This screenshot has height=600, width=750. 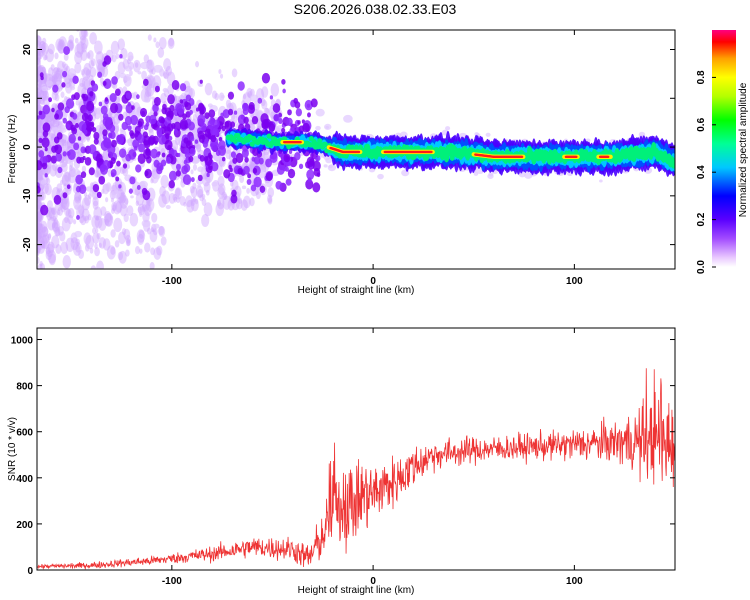 What do you see at coordinates (24, 525) in the screenshot?
I see `snr-y-tick-label: 200` at bounding box center [24, 525].